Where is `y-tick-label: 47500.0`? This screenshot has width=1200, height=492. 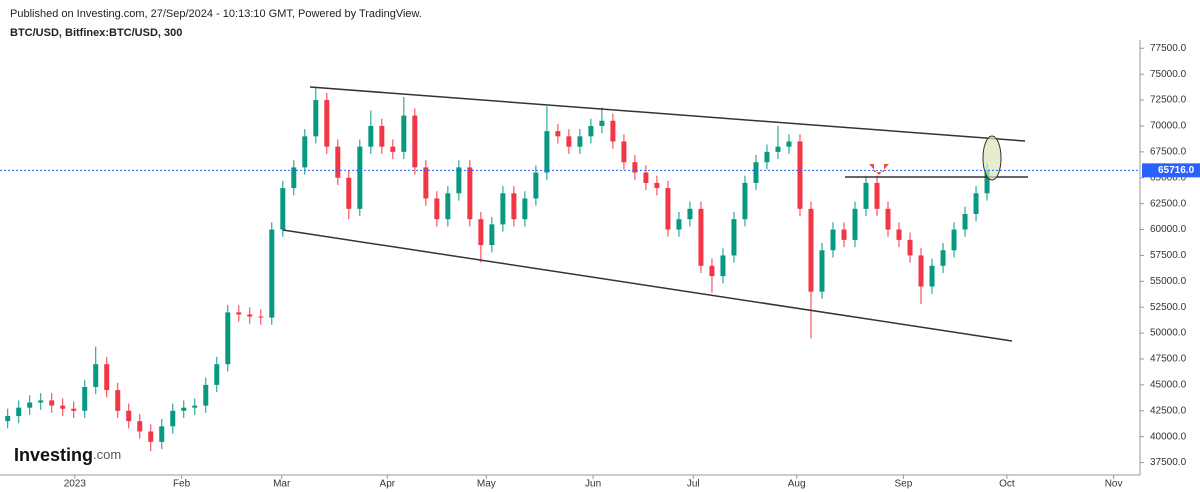 y-tick-label: 47500.0 is located at coordinates (1168, 359).